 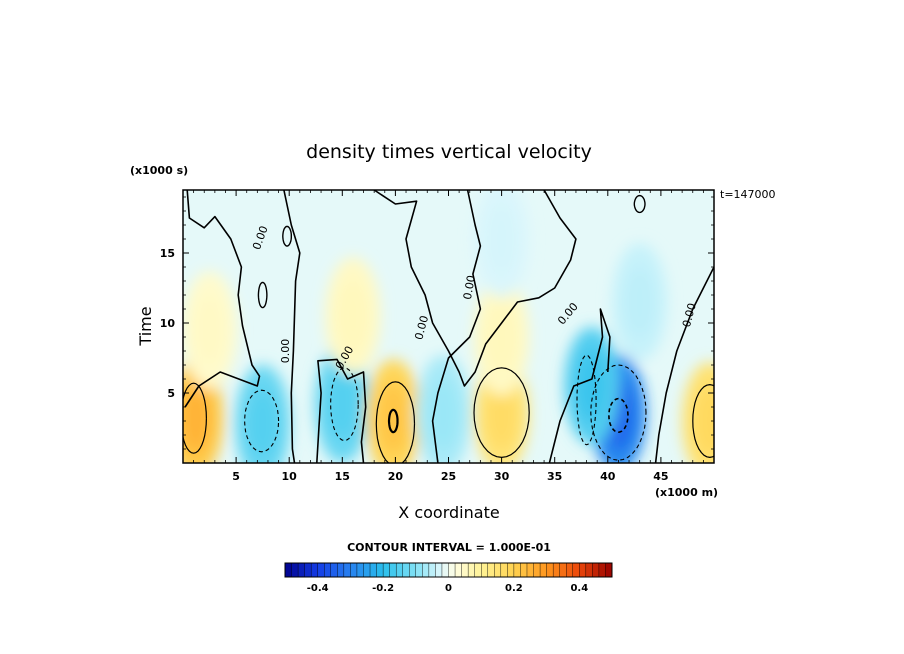 I want to click on contour-interval-label: CONTOUR INTERVAL = 1.000E-01, so click(x=449, y=547).